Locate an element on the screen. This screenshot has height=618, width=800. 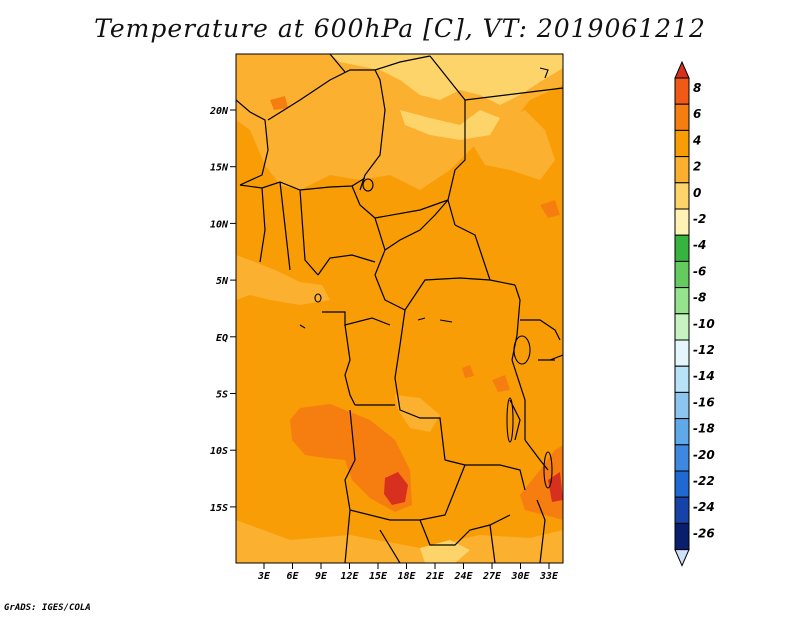
colorbar-label: 2 is located at coordinates (697, 167).